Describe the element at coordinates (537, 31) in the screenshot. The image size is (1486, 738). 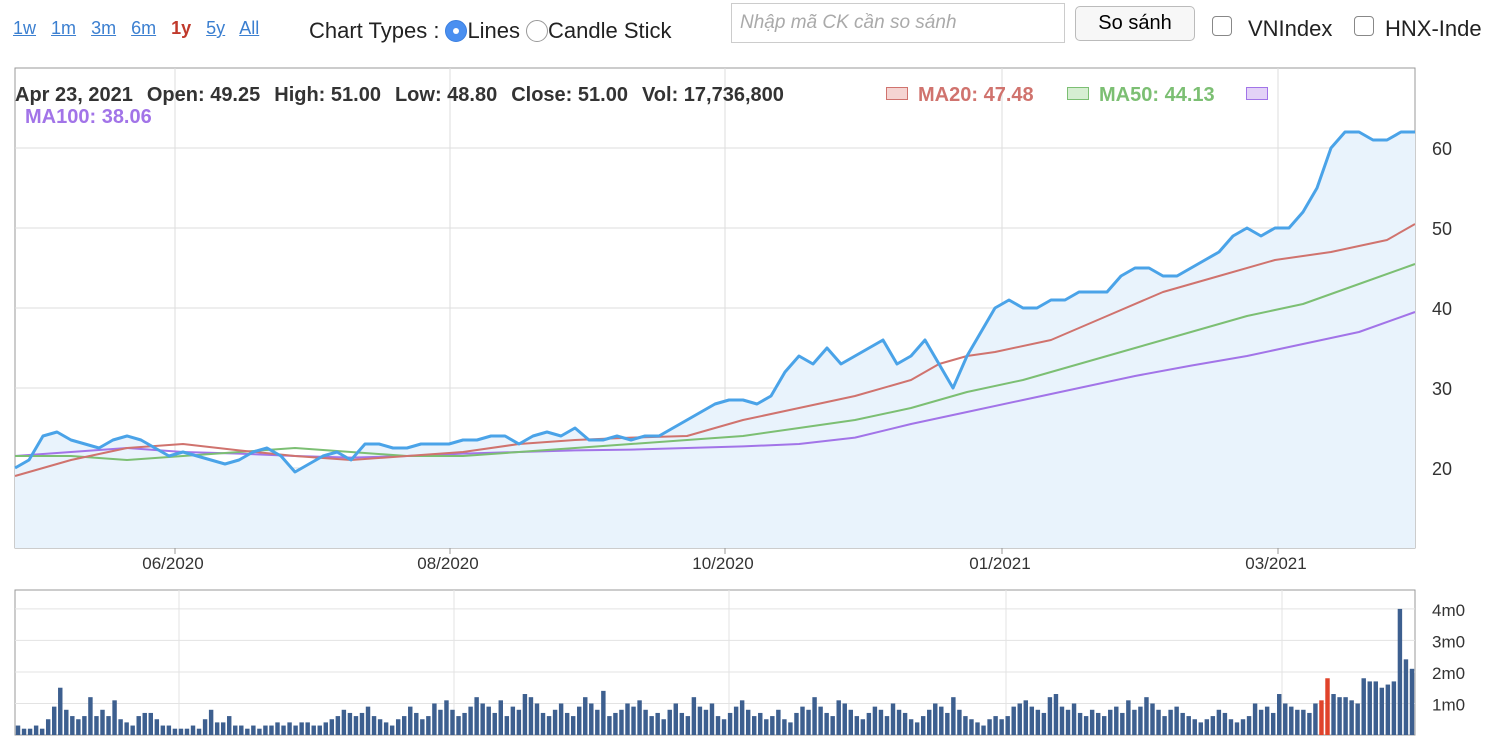
I see `candle-stick-radio` at that location.